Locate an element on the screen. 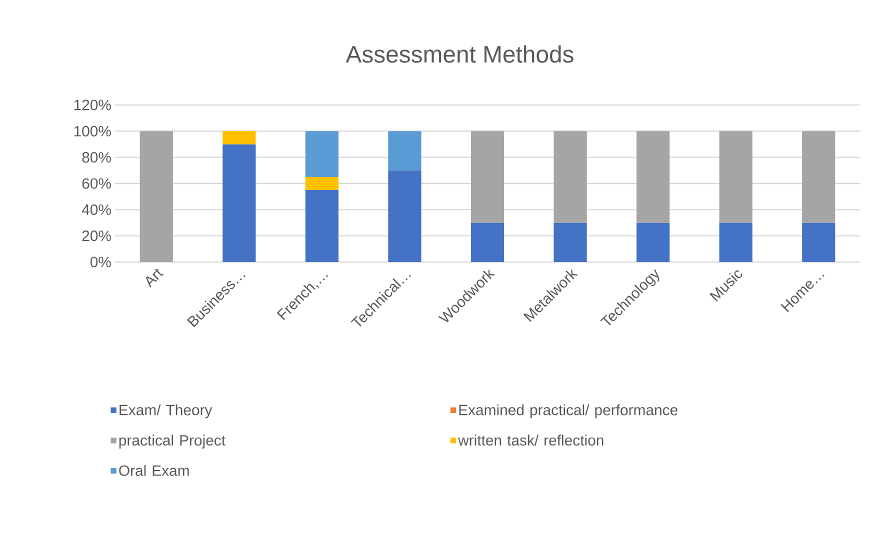  legend-label: Exam/ Theory is located at coordinates (166, 411).